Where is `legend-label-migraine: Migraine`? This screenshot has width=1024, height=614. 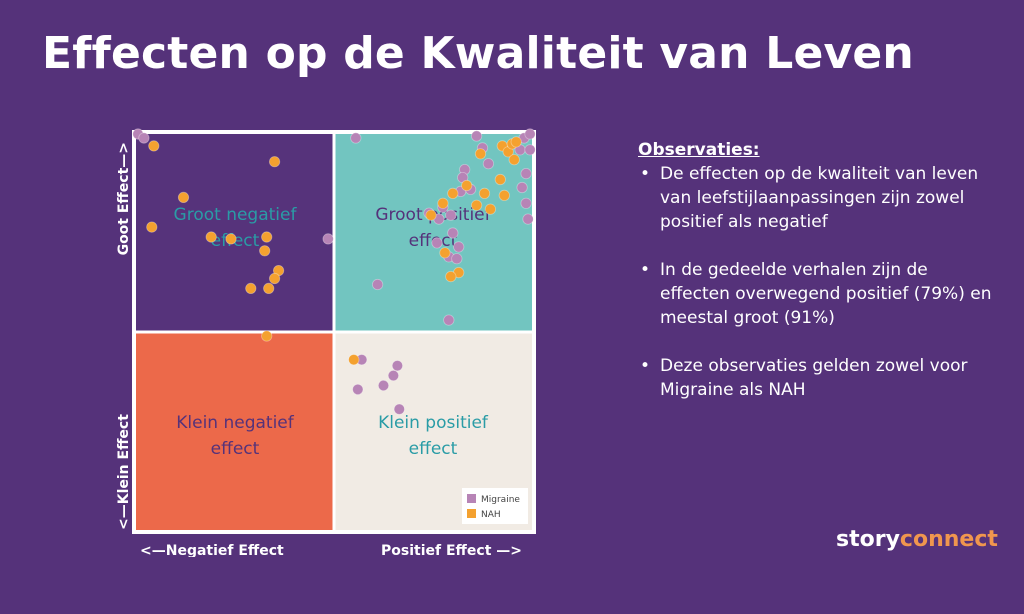 legend-label-migraine: Migraine is located at coordinates (500, 500).